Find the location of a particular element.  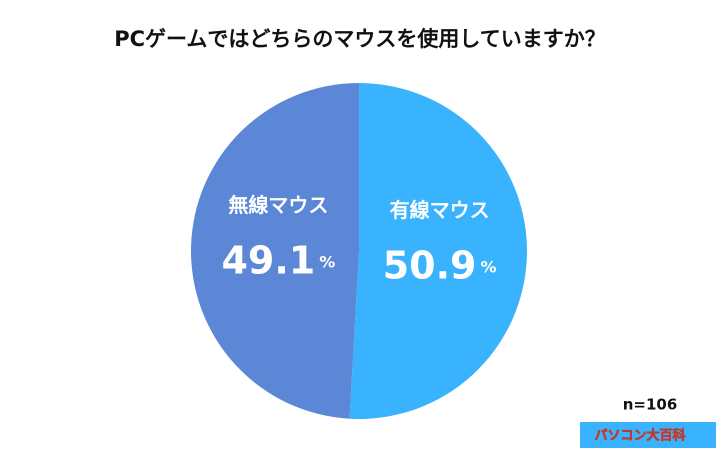

value-label: 49.1% is located at coordinates (278, 260).